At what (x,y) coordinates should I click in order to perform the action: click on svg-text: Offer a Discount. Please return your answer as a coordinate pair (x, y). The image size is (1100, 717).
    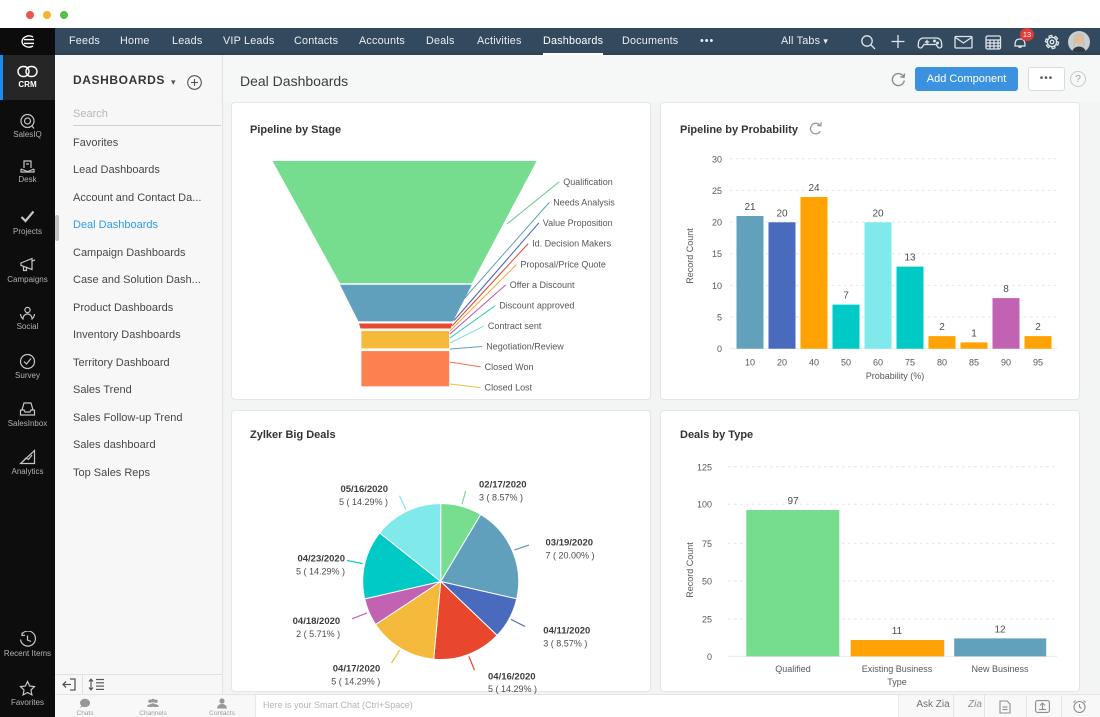
    Looking at the image, I should click on (542, 285).